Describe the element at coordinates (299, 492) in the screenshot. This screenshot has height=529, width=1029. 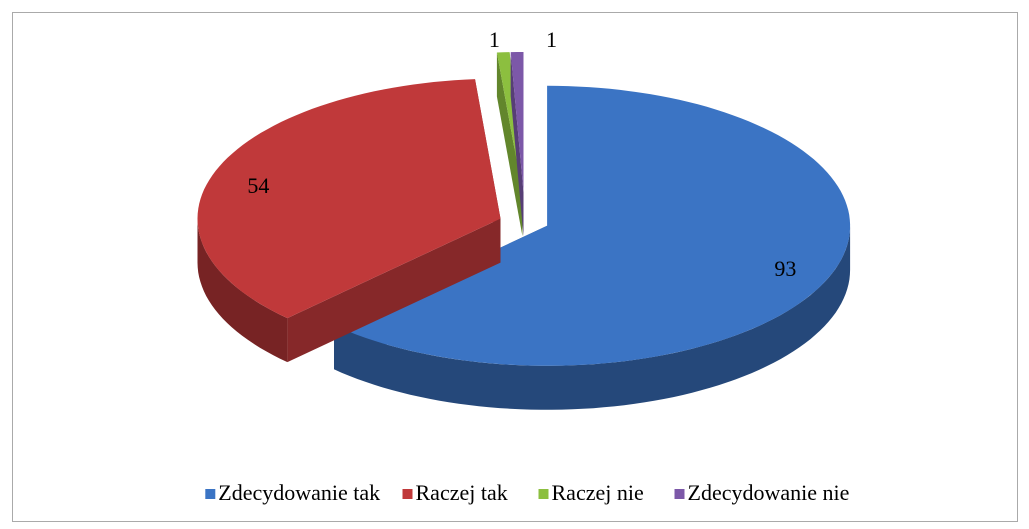
I see `legend-label: Zdecydowanie tak` at that location.